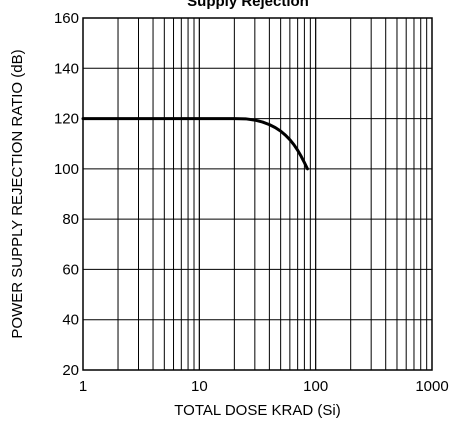 The width and height of the screenshot is (453, 427). What do you see at coordinates (70, 320) in the screenshot?
I see `y-tick-label: 40` at bounding box center [70, 320].